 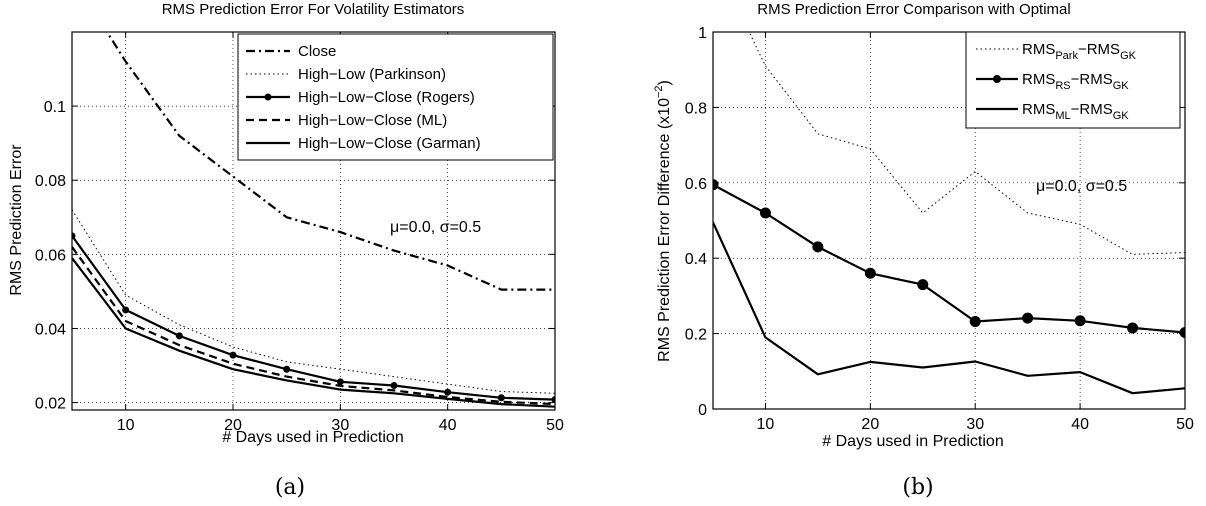 What do you see at coordinates (696, 335) in the screenshot?
I see `y-tick-label: 0.2` at bounding box center [696, 335].